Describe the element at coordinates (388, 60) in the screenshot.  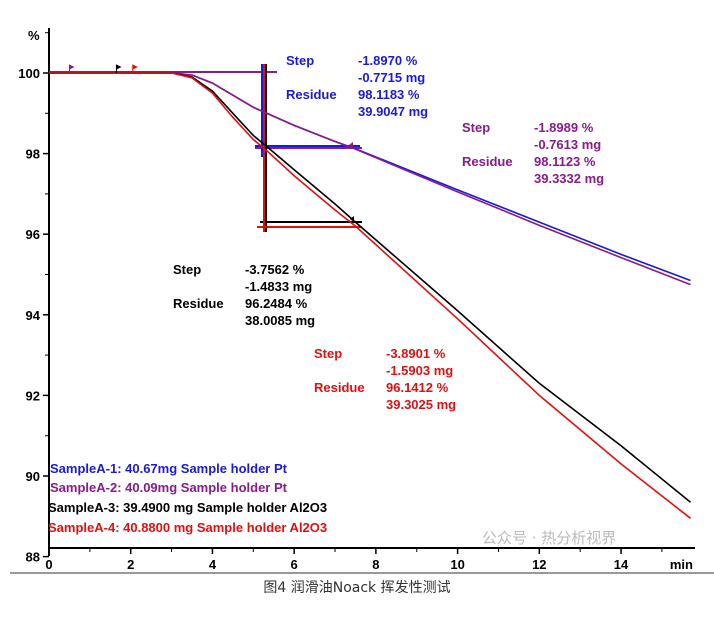
I see `step-pct: -1.8970 %` at that location.